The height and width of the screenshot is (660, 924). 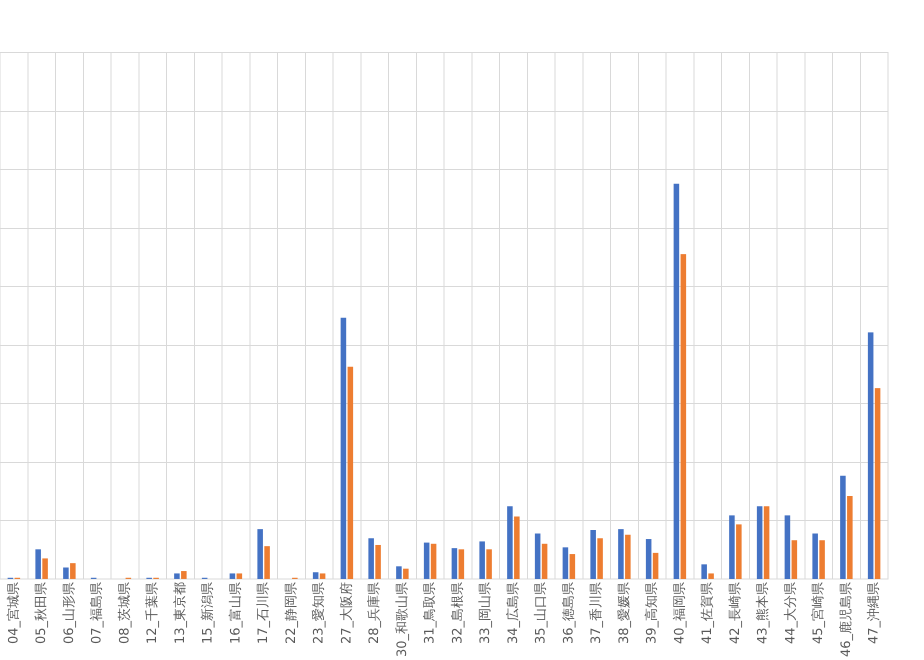 What do you see at coordinates (763, 613) in the screenshot?
I see `x-tick-label: 43_熊本県` at bounding box center [763, 613].